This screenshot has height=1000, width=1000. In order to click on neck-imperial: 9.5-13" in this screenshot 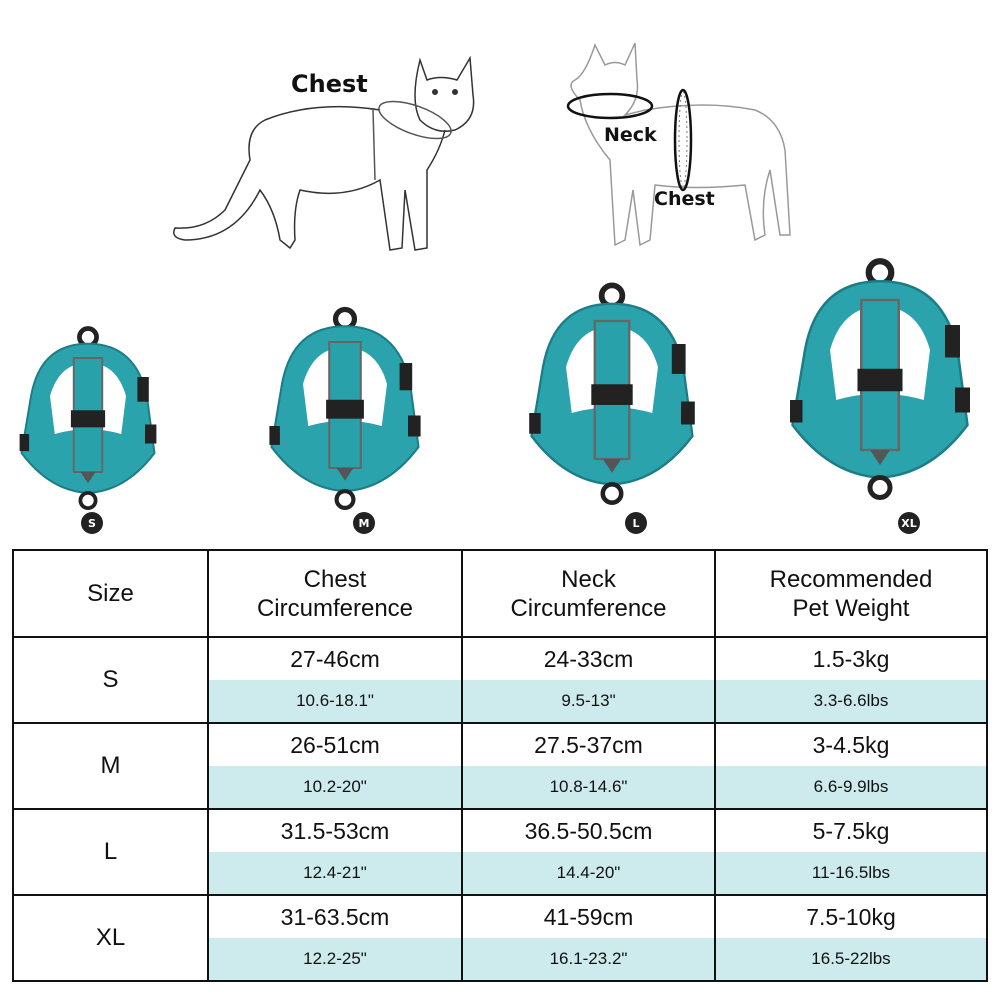, I will do `click(588, 701)`.